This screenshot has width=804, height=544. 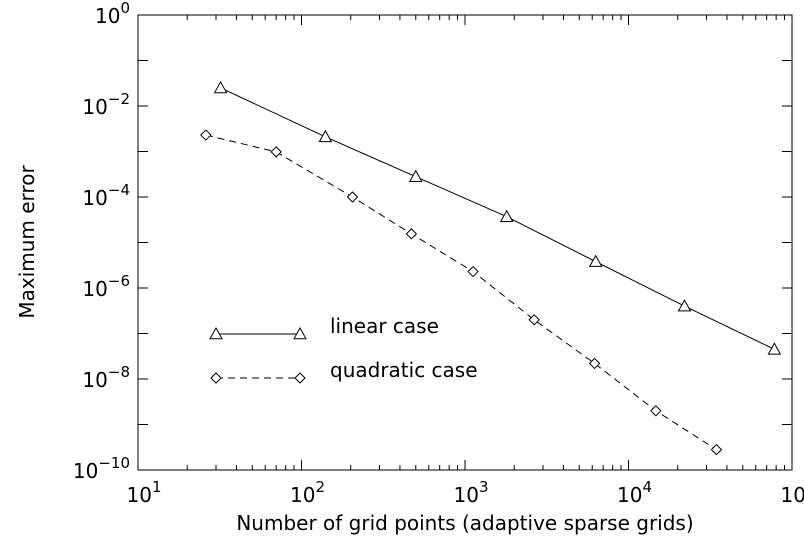 What do you see at coordinates (792, 492) in the screenshot?
I see `x-tick-label: 105` at bounding box center [792, 492].